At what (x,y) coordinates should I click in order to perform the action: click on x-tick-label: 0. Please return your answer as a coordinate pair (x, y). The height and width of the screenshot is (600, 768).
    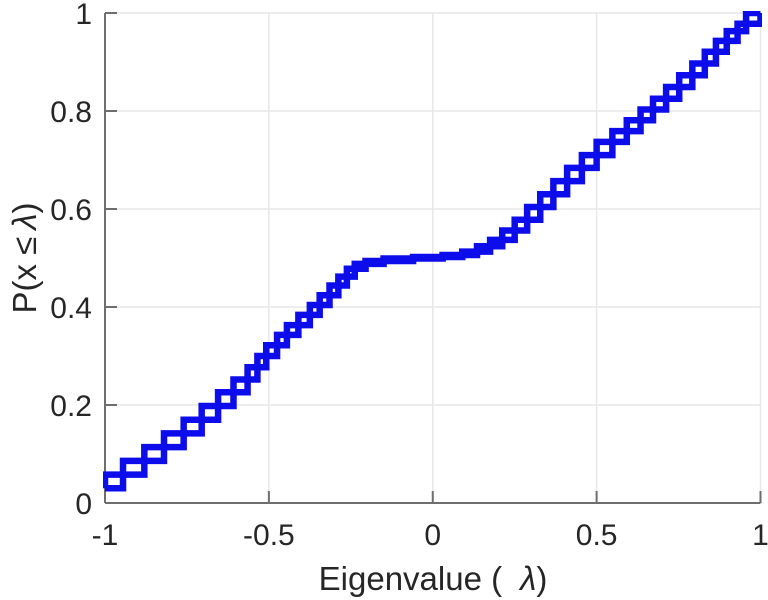
    Looking at the image, I should click on (432, 535).